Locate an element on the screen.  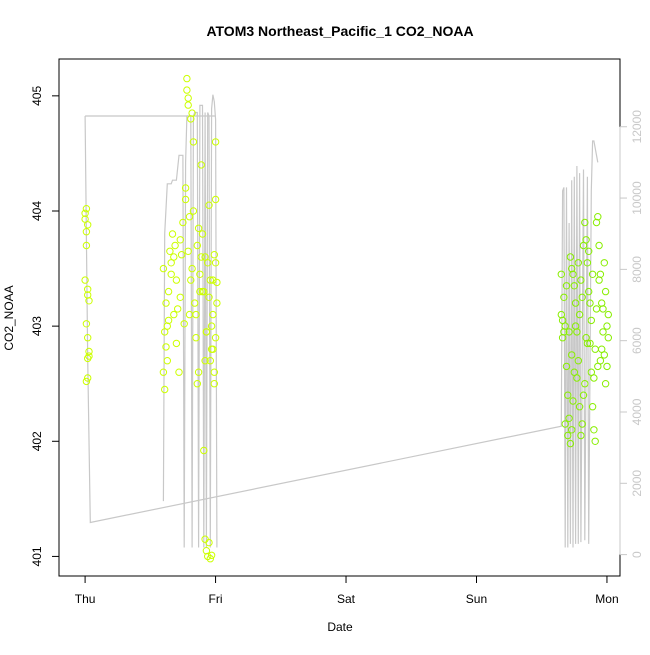
y-tick-label: 401 is located at coordinates (37, 556).